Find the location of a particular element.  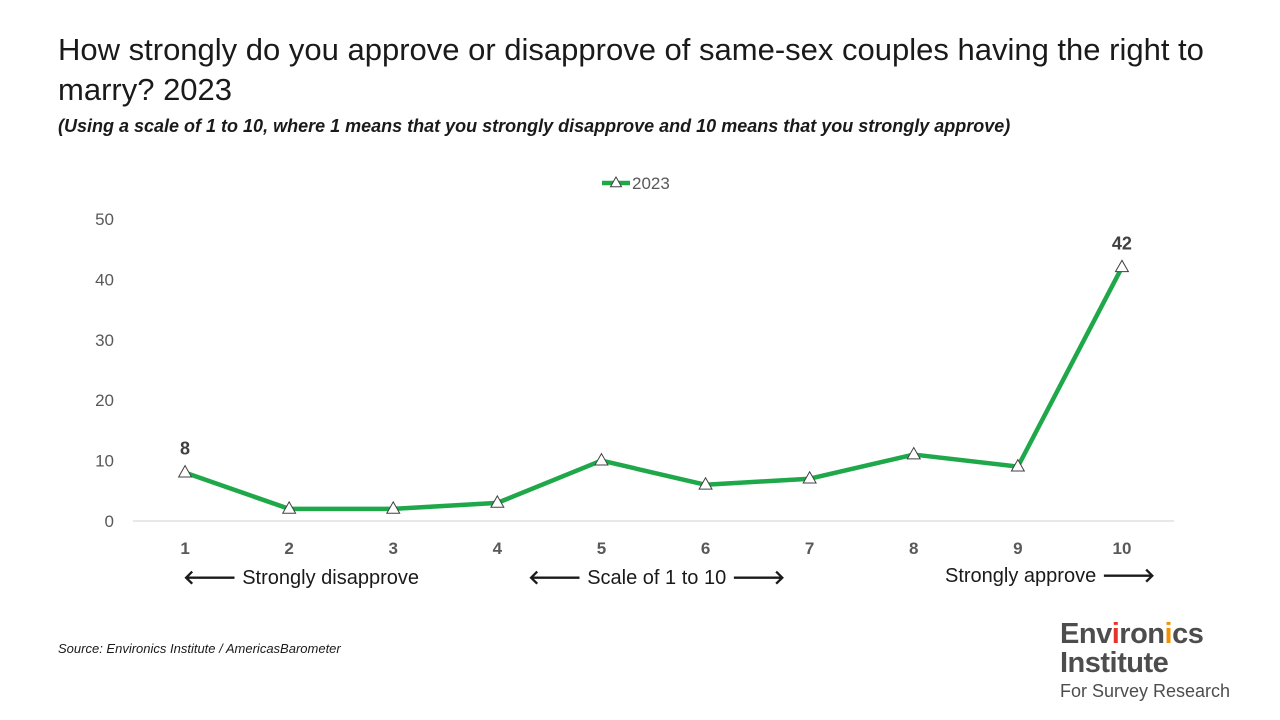

environics-logo: Environics Institute For Survey Research is located at coordinates (1145, 661).